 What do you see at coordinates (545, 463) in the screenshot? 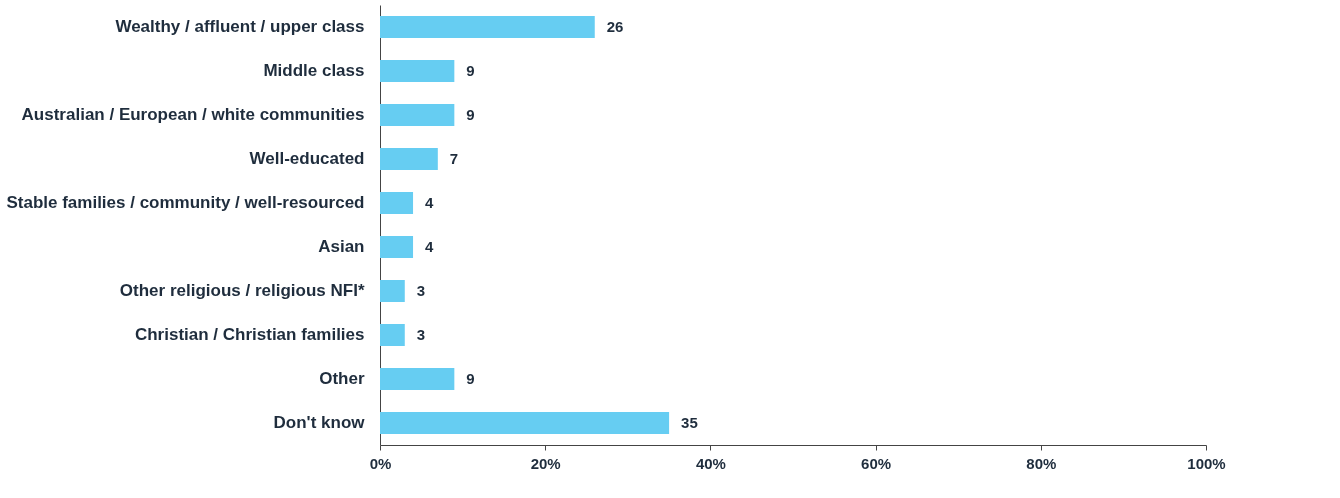
I see `x-tick-label: 20%` at bounding box center [545, 463].